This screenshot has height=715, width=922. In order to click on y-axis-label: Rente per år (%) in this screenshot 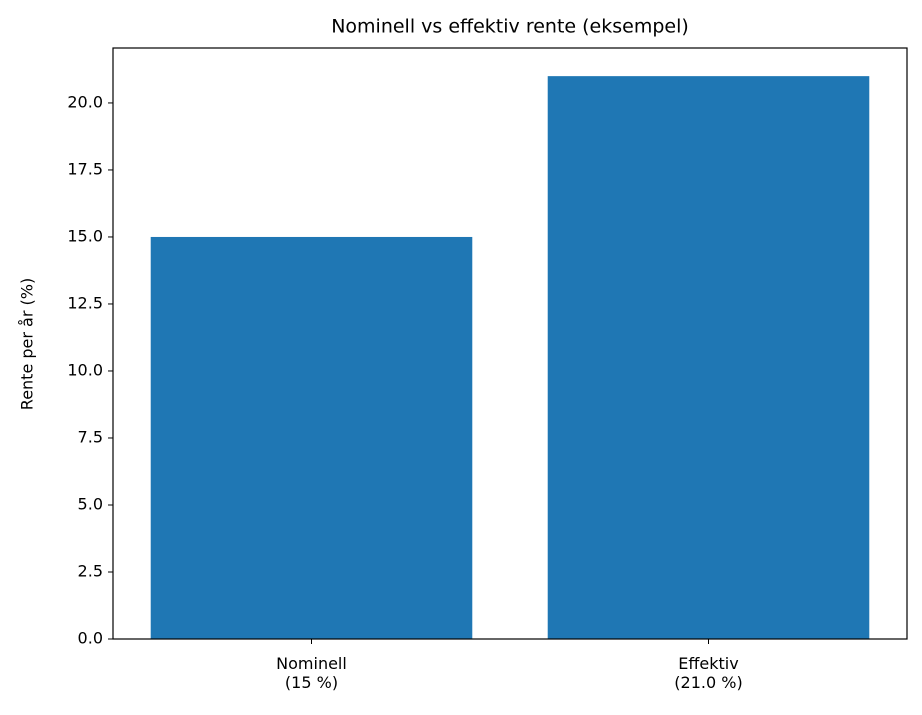, I will do `click(27, 344)`.